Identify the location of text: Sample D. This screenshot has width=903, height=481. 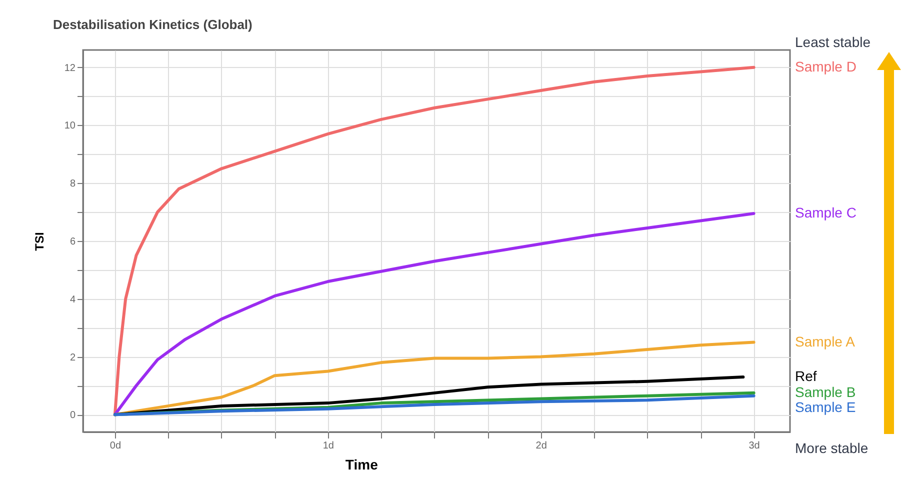
(825, 66).